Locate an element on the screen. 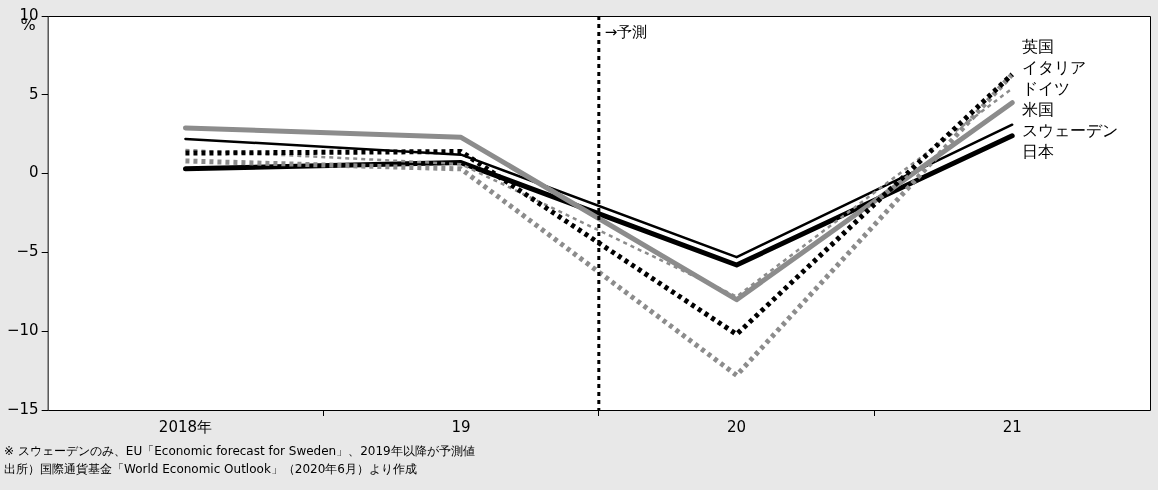  ref-line-label: →予測 is located at coordinates (626, 32).